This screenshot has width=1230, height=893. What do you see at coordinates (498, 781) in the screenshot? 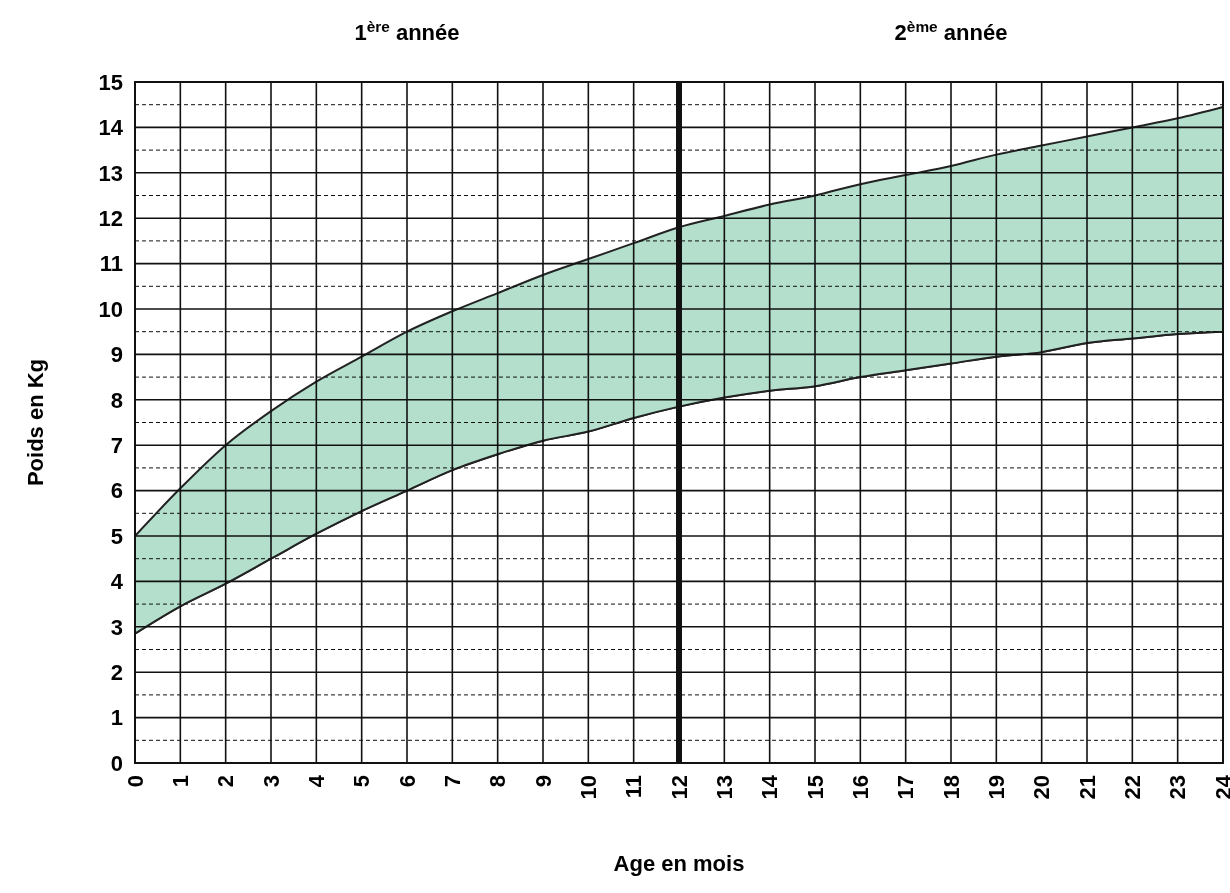
I see `x-tick-label: 8` at bounding box center [498, 781].